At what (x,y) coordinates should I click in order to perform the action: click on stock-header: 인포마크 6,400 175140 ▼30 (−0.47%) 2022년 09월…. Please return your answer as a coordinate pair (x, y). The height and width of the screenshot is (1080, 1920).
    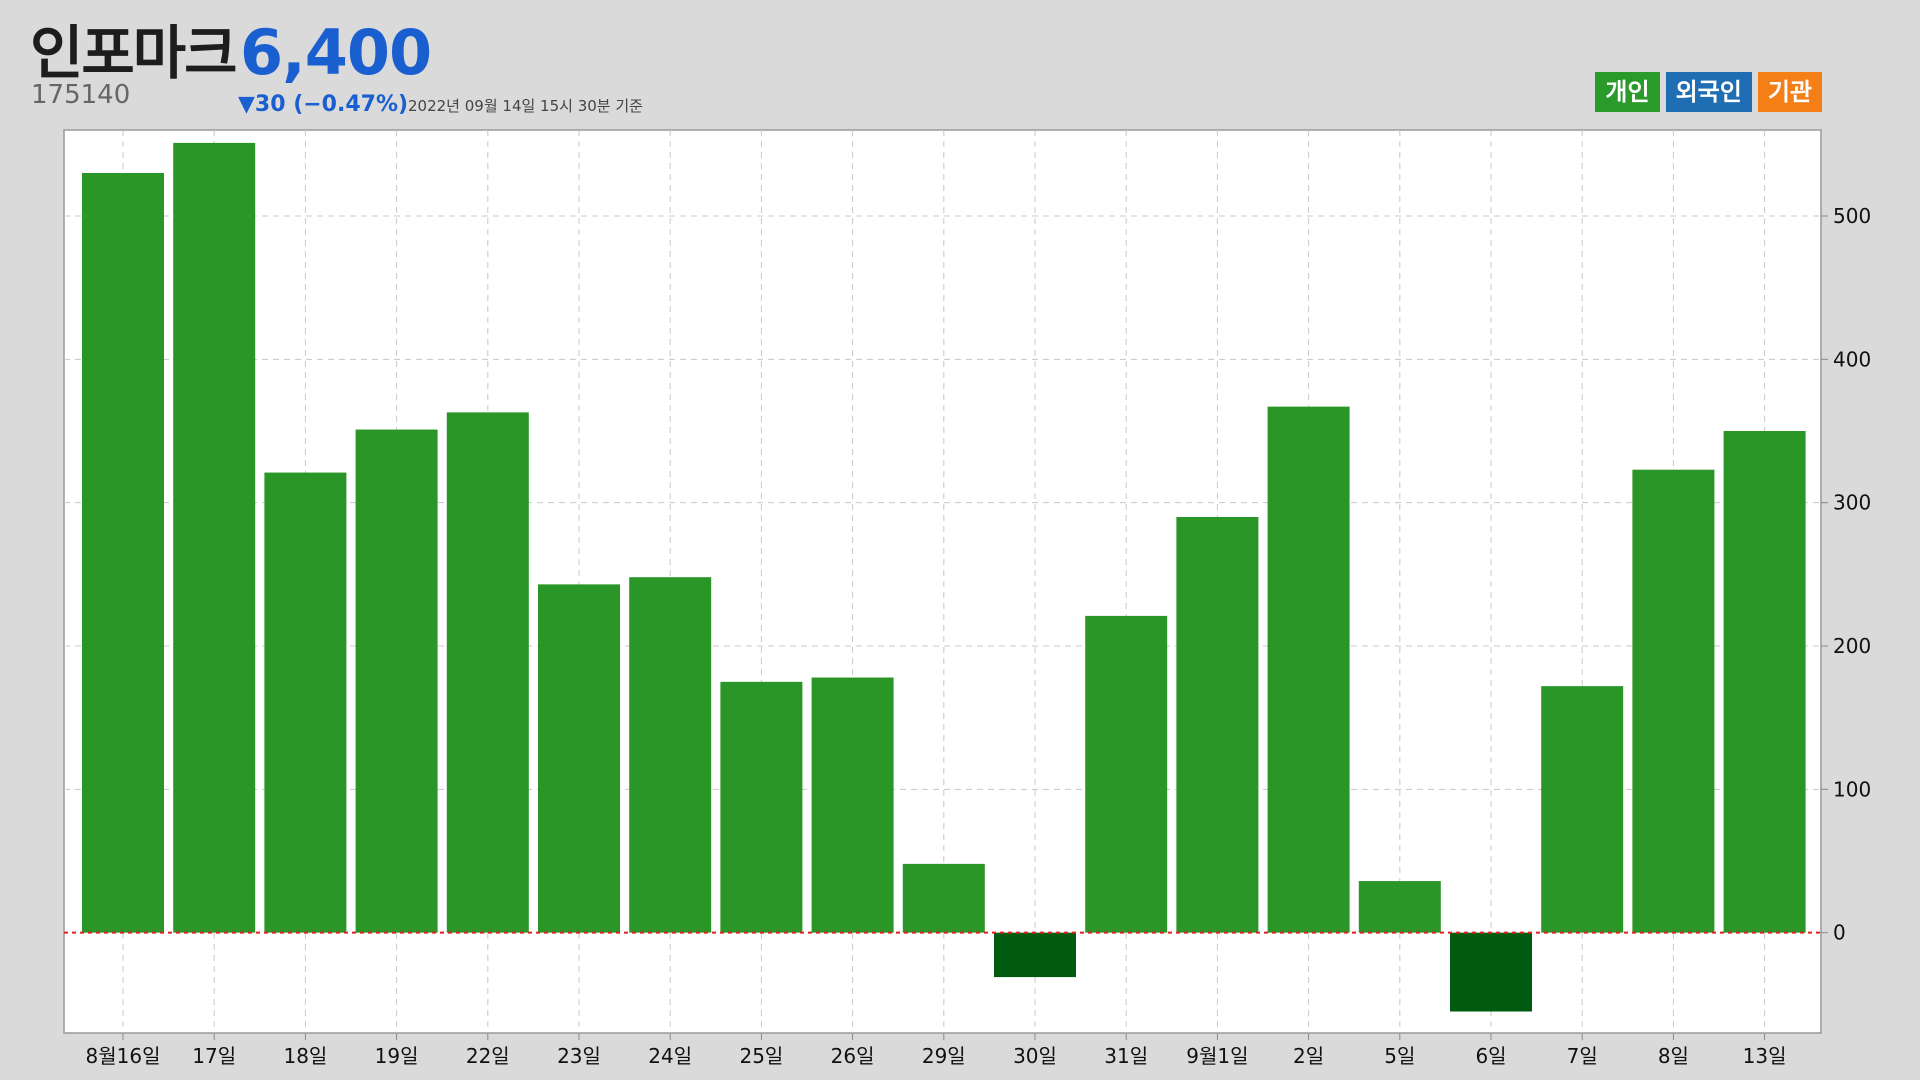
    Looking at the image, I should click on (960, 62).